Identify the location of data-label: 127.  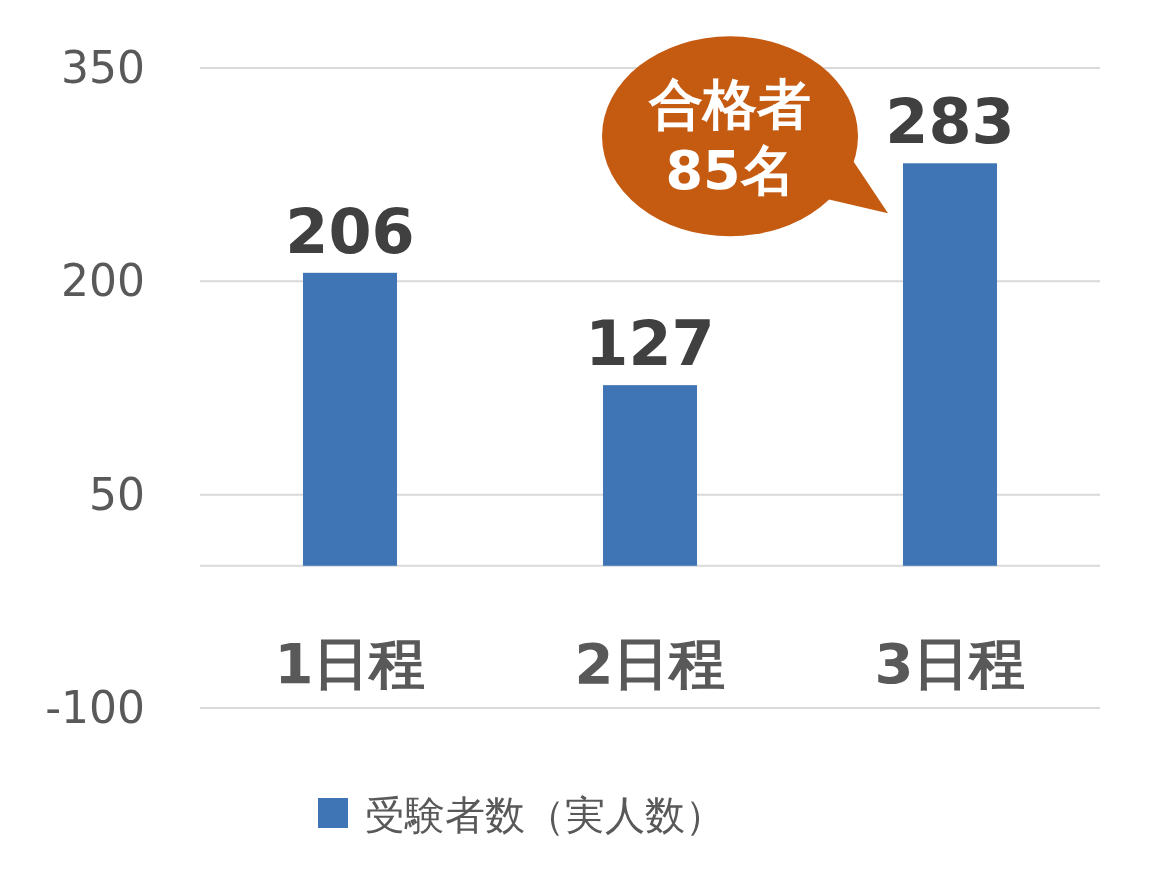
(650, 344).